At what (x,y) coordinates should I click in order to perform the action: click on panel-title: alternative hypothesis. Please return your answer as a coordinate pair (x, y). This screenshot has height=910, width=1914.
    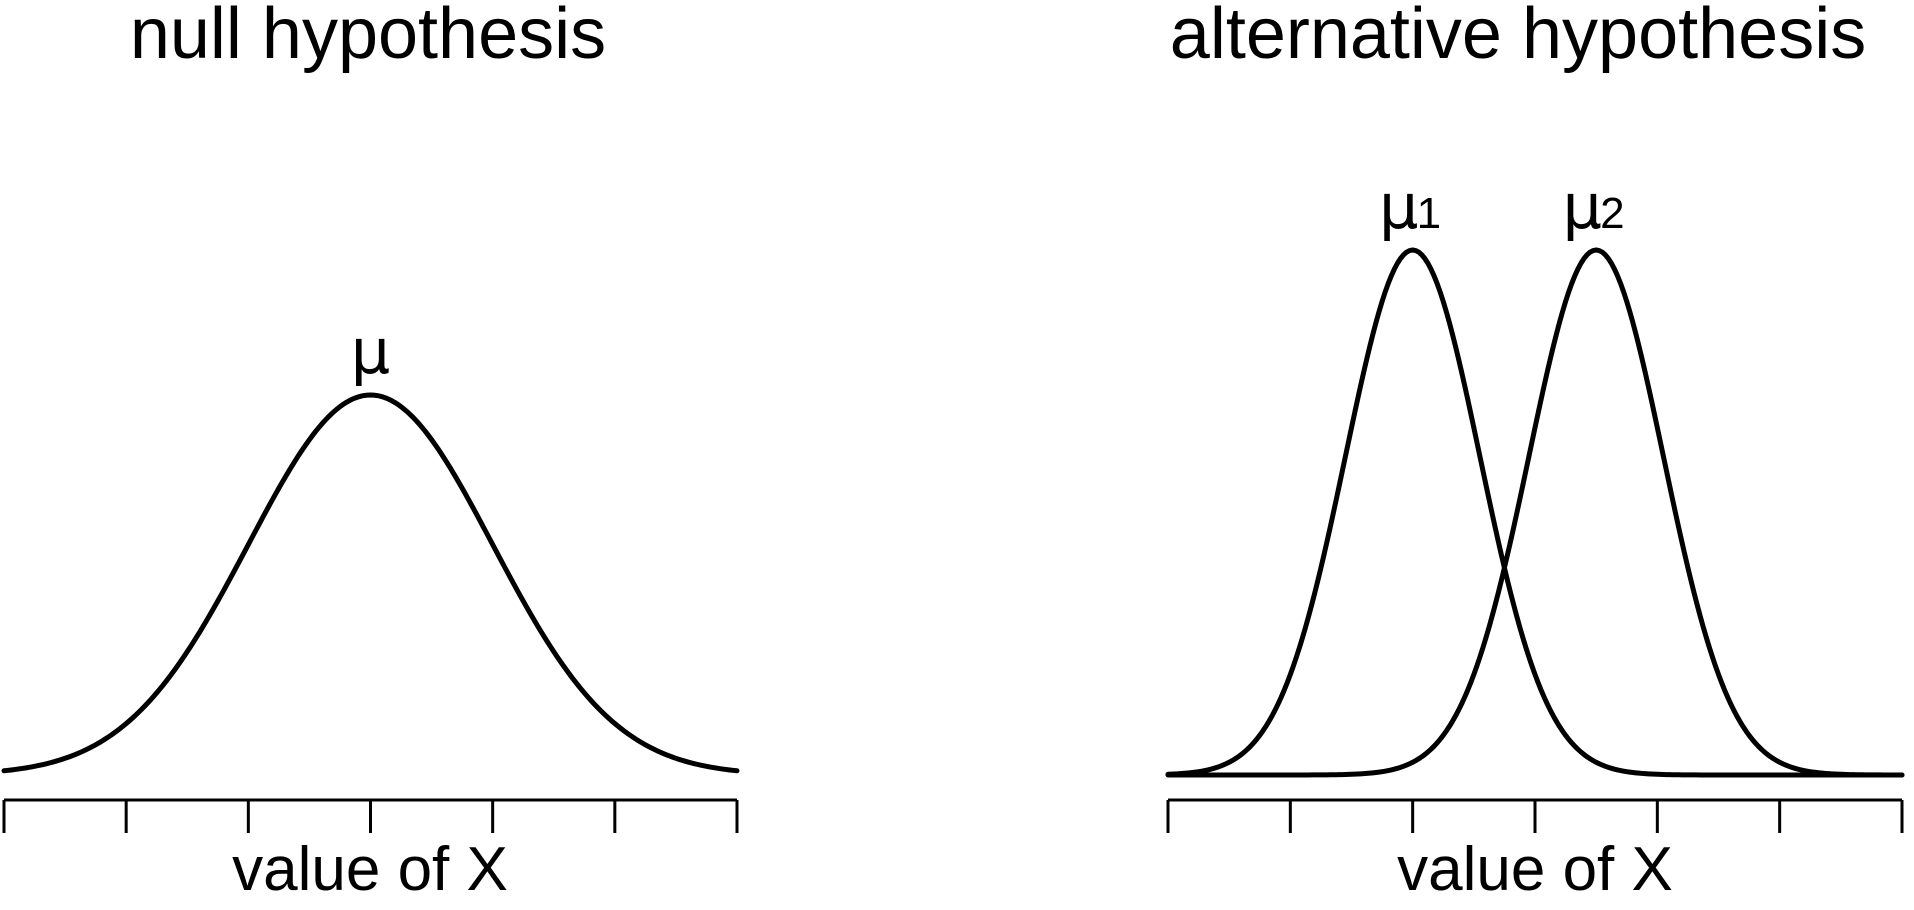
    Looking at the image, I should click on (1518, 37).